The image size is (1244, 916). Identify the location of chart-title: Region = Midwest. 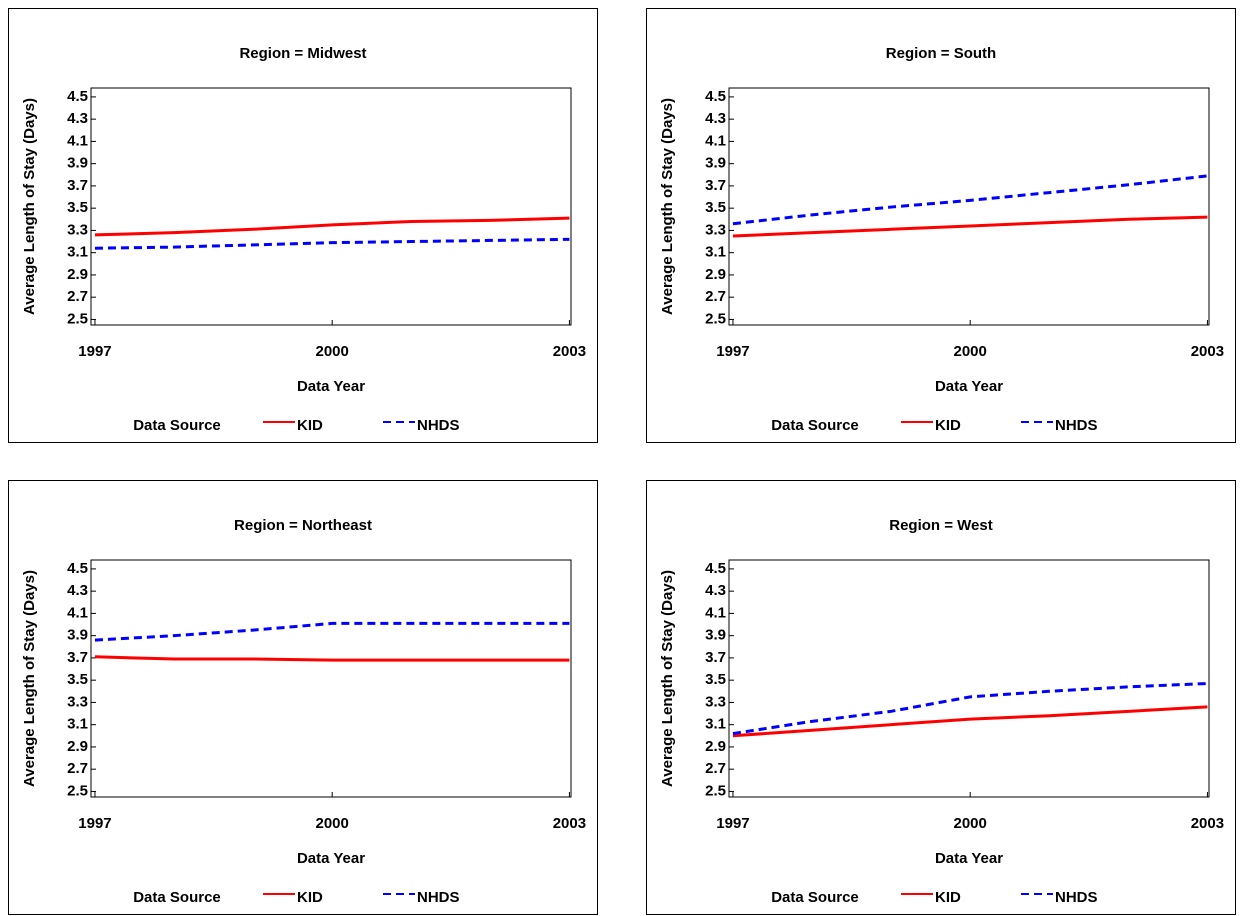
(302, 53).